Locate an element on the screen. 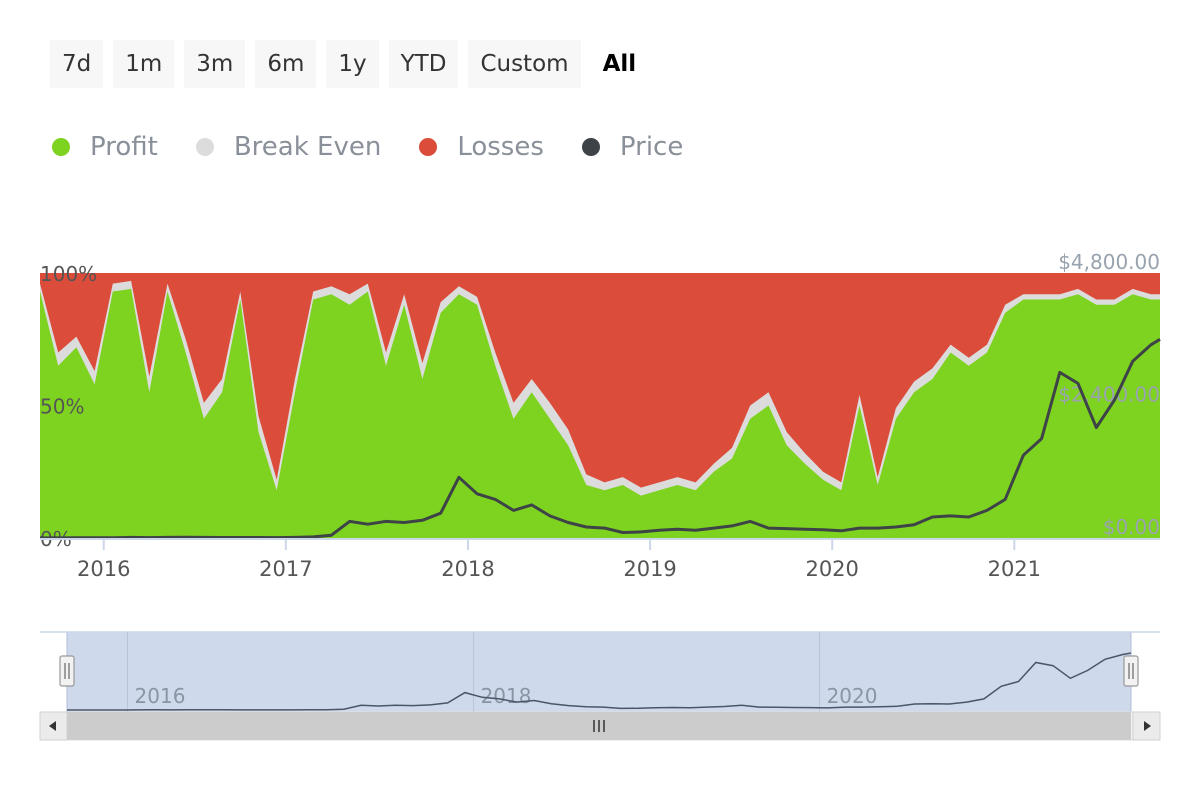  range-button-6m: 6m is located at coordinates (286, 64).